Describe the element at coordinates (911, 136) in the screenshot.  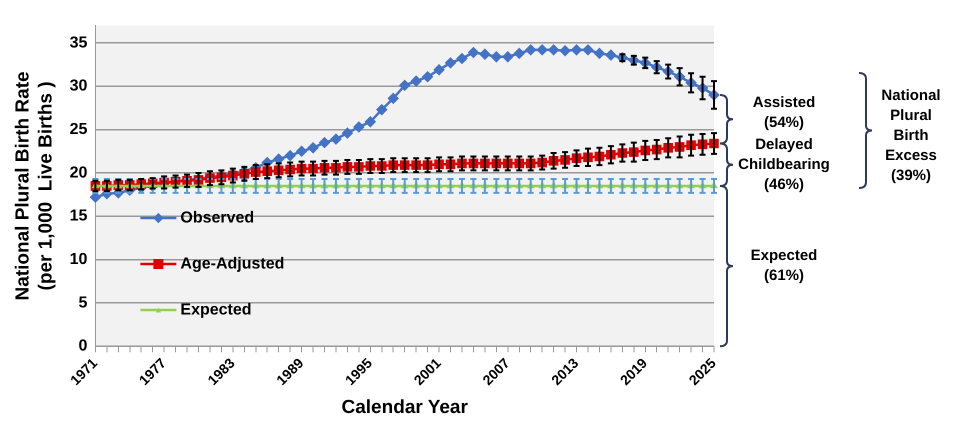
I see `text: National Plural Birth Excess (39%)` at that location.